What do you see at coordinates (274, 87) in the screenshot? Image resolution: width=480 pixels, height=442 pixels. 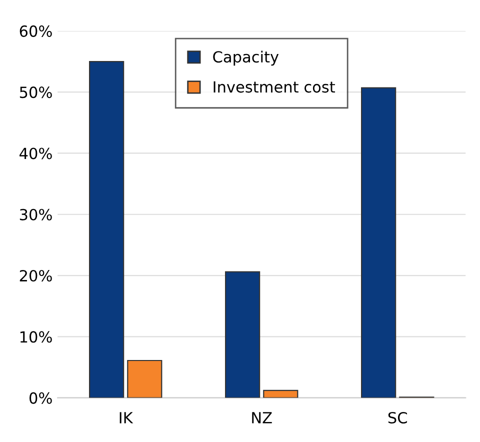 I see `legend-label: Investment cost` at bounding box center [274, 87].